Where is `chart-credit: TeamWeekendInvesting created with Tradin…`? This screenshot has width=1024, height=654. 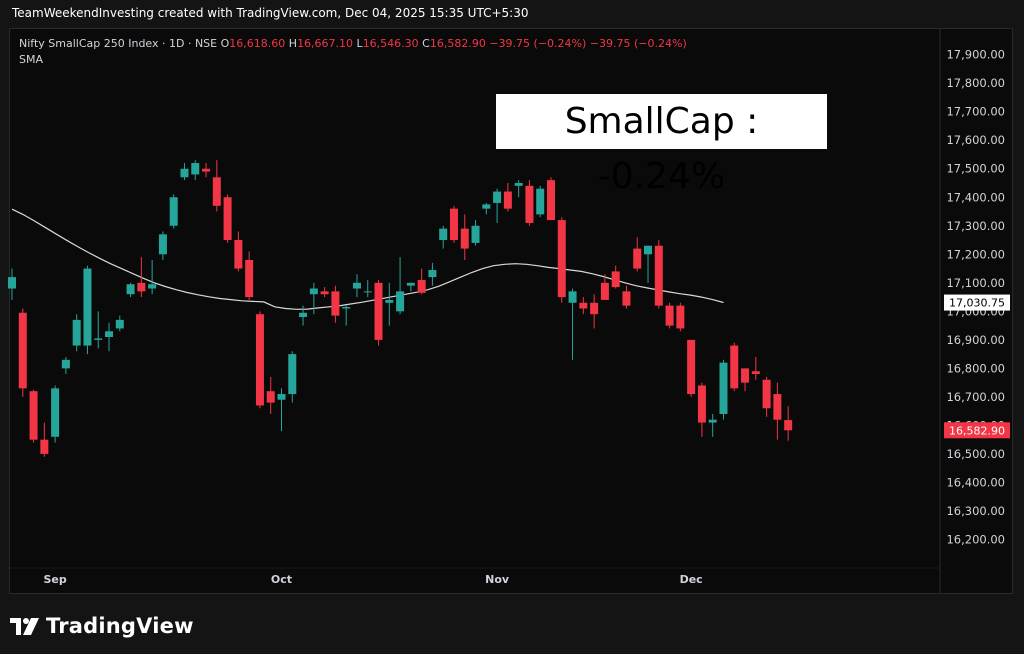
chart-credit: TeamWeekendInvesting created with Tradin… is located at coordinates (270, 13).